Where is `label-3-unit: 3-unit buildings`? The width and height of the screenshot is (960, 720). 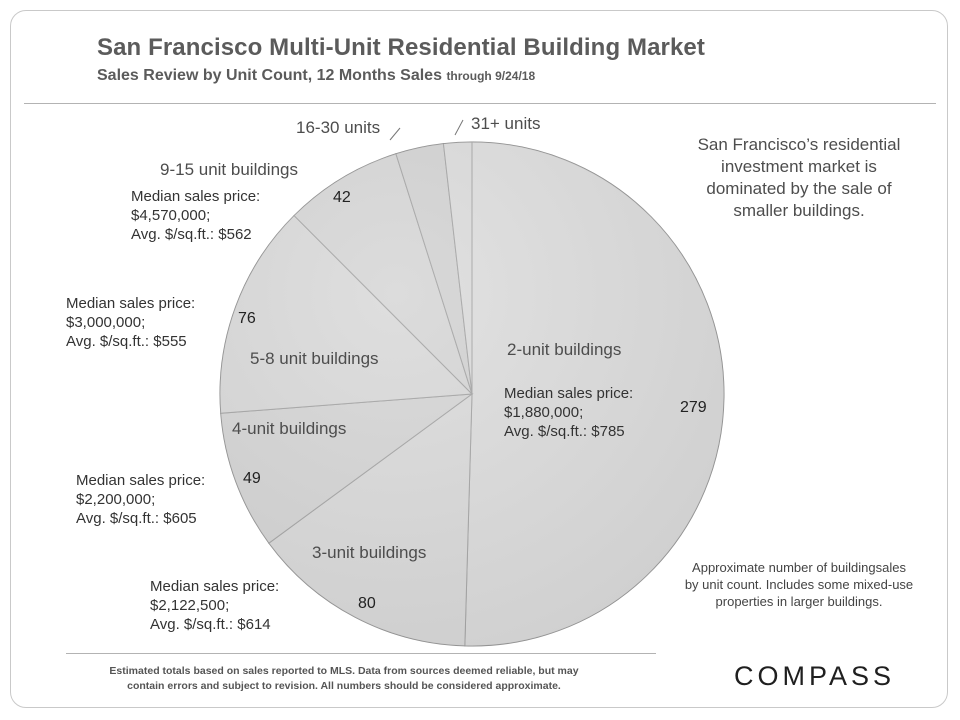 label-3-unit: 3-unit buildings is located at coordinates (369, 552).